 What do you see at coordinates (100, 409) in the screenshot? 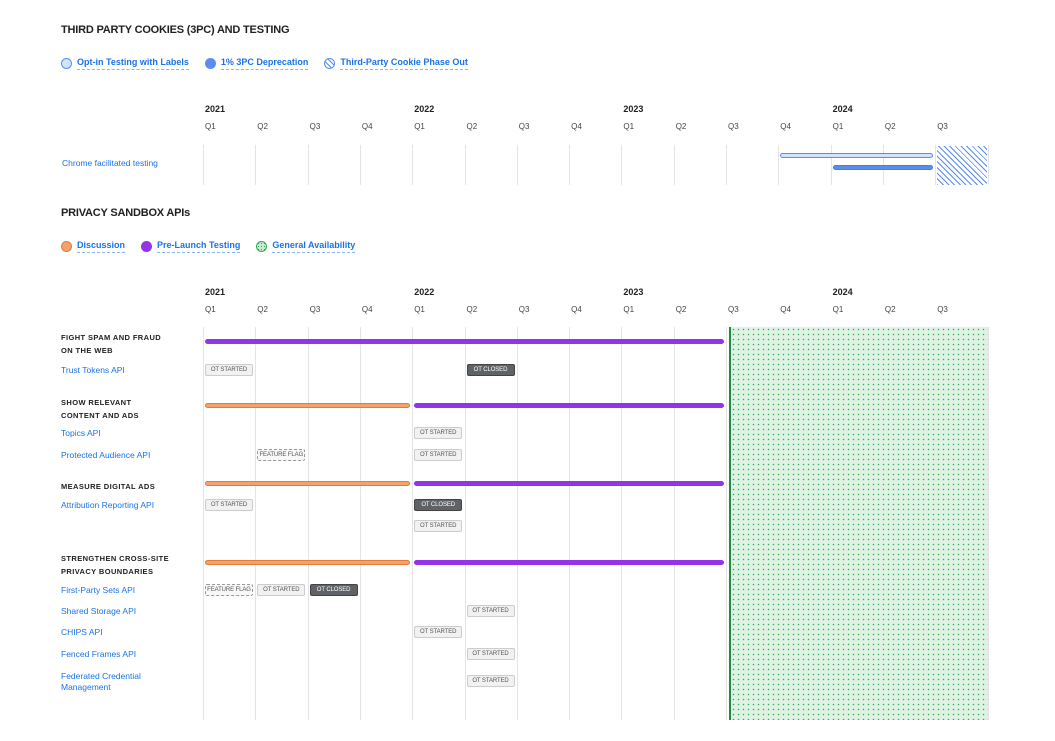
I see `group-heading: SHOW RELEVANT CONTENT AND ADS` at bounding box center [100, 409].